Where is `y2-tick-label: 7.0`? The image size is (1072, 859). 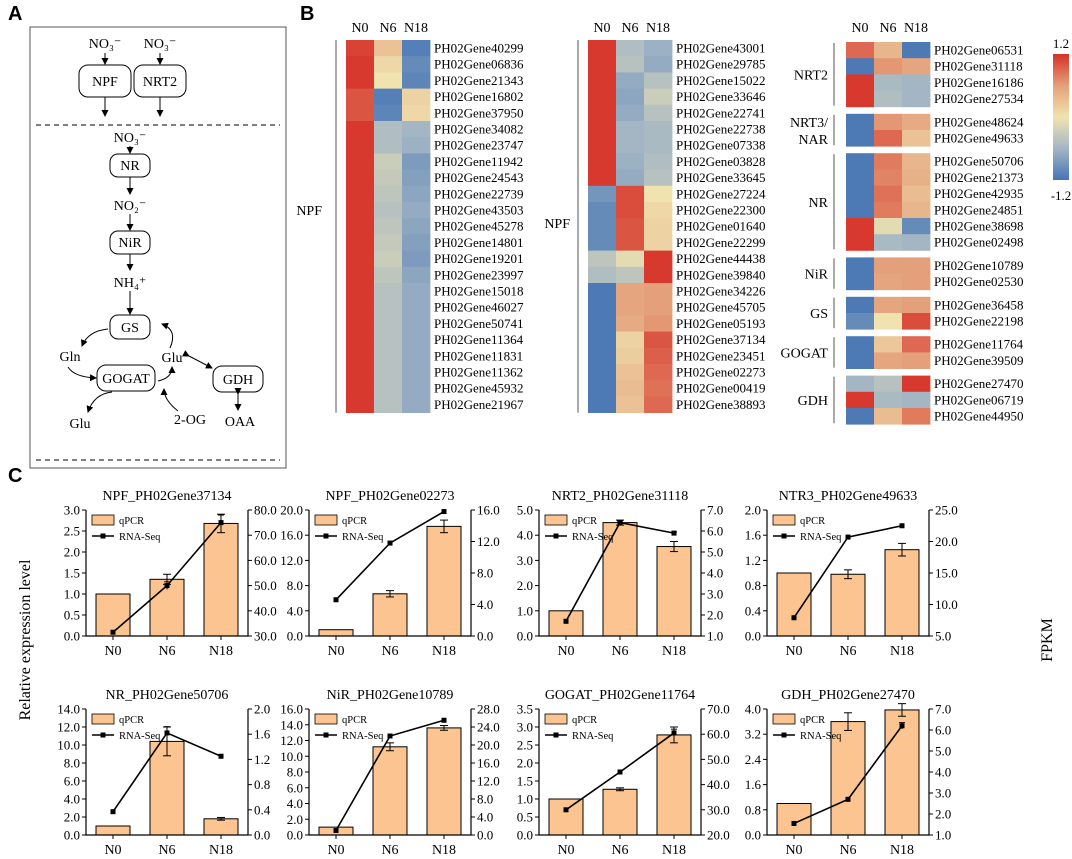
y2-tick-label: 7.0 is located at coordinates (943, 709).